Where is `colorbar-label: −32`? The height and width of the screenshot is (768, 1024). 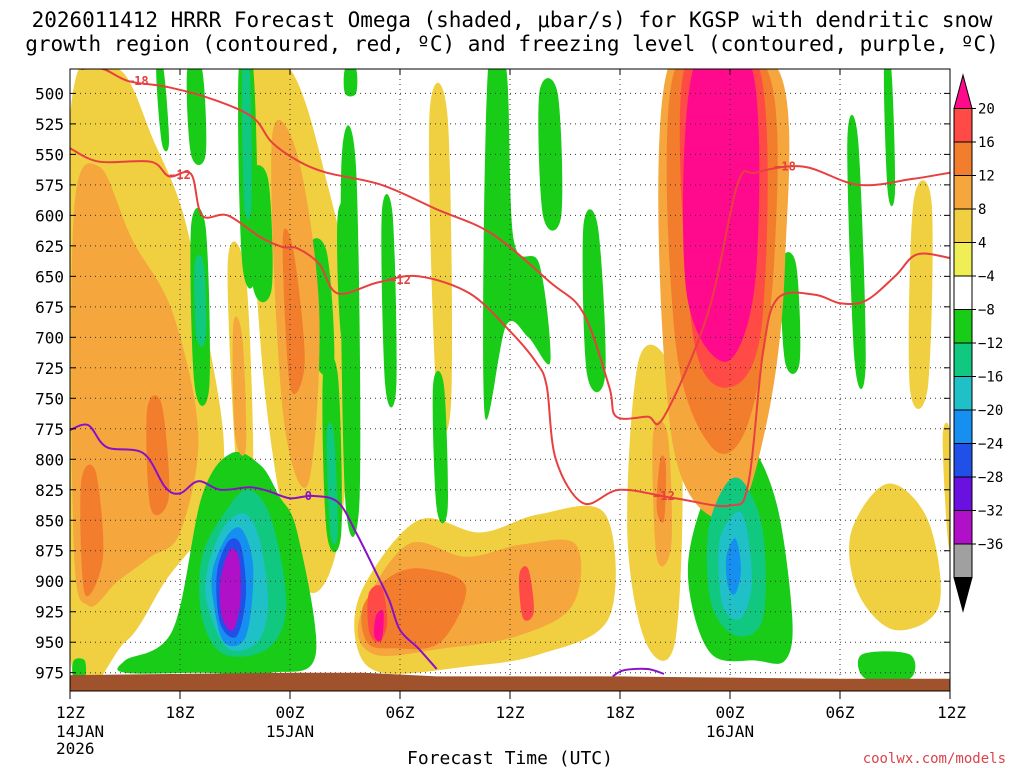
colorbar-label: −32 is located at coordinates (990, 512).